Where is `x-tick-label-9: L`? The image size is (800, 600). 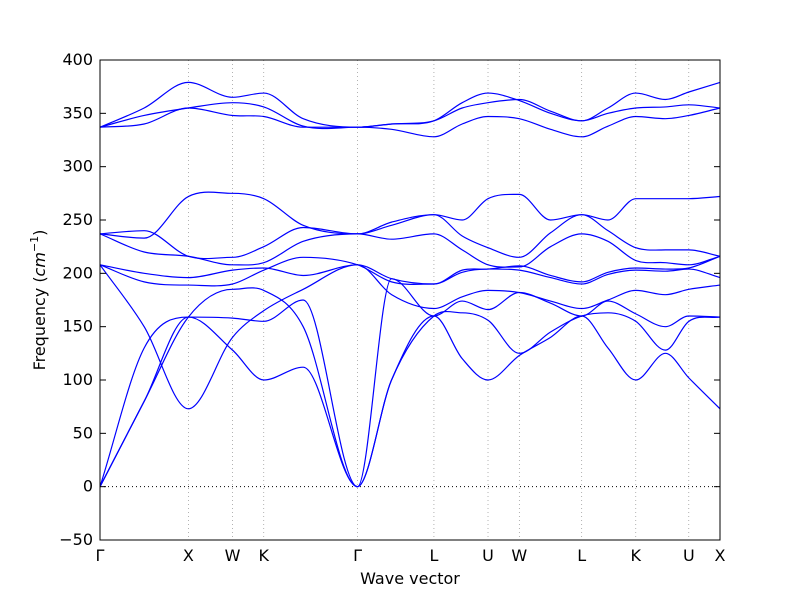 x-tick-label-9: L is located at coordinates (581, 555).